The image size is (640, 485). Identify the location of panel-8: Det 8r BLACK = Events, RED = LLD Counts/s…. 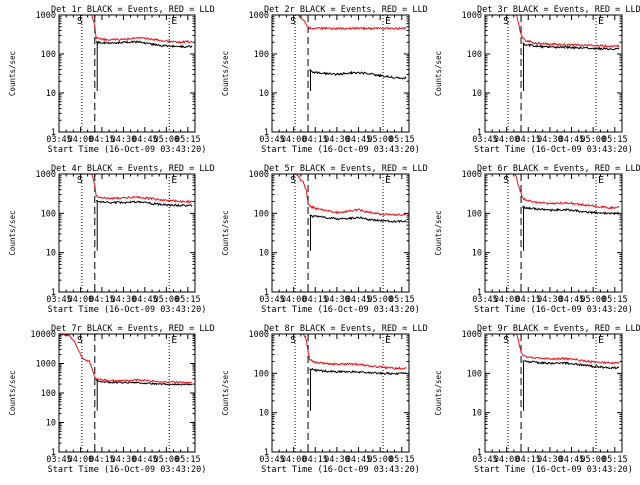
(324, 399).